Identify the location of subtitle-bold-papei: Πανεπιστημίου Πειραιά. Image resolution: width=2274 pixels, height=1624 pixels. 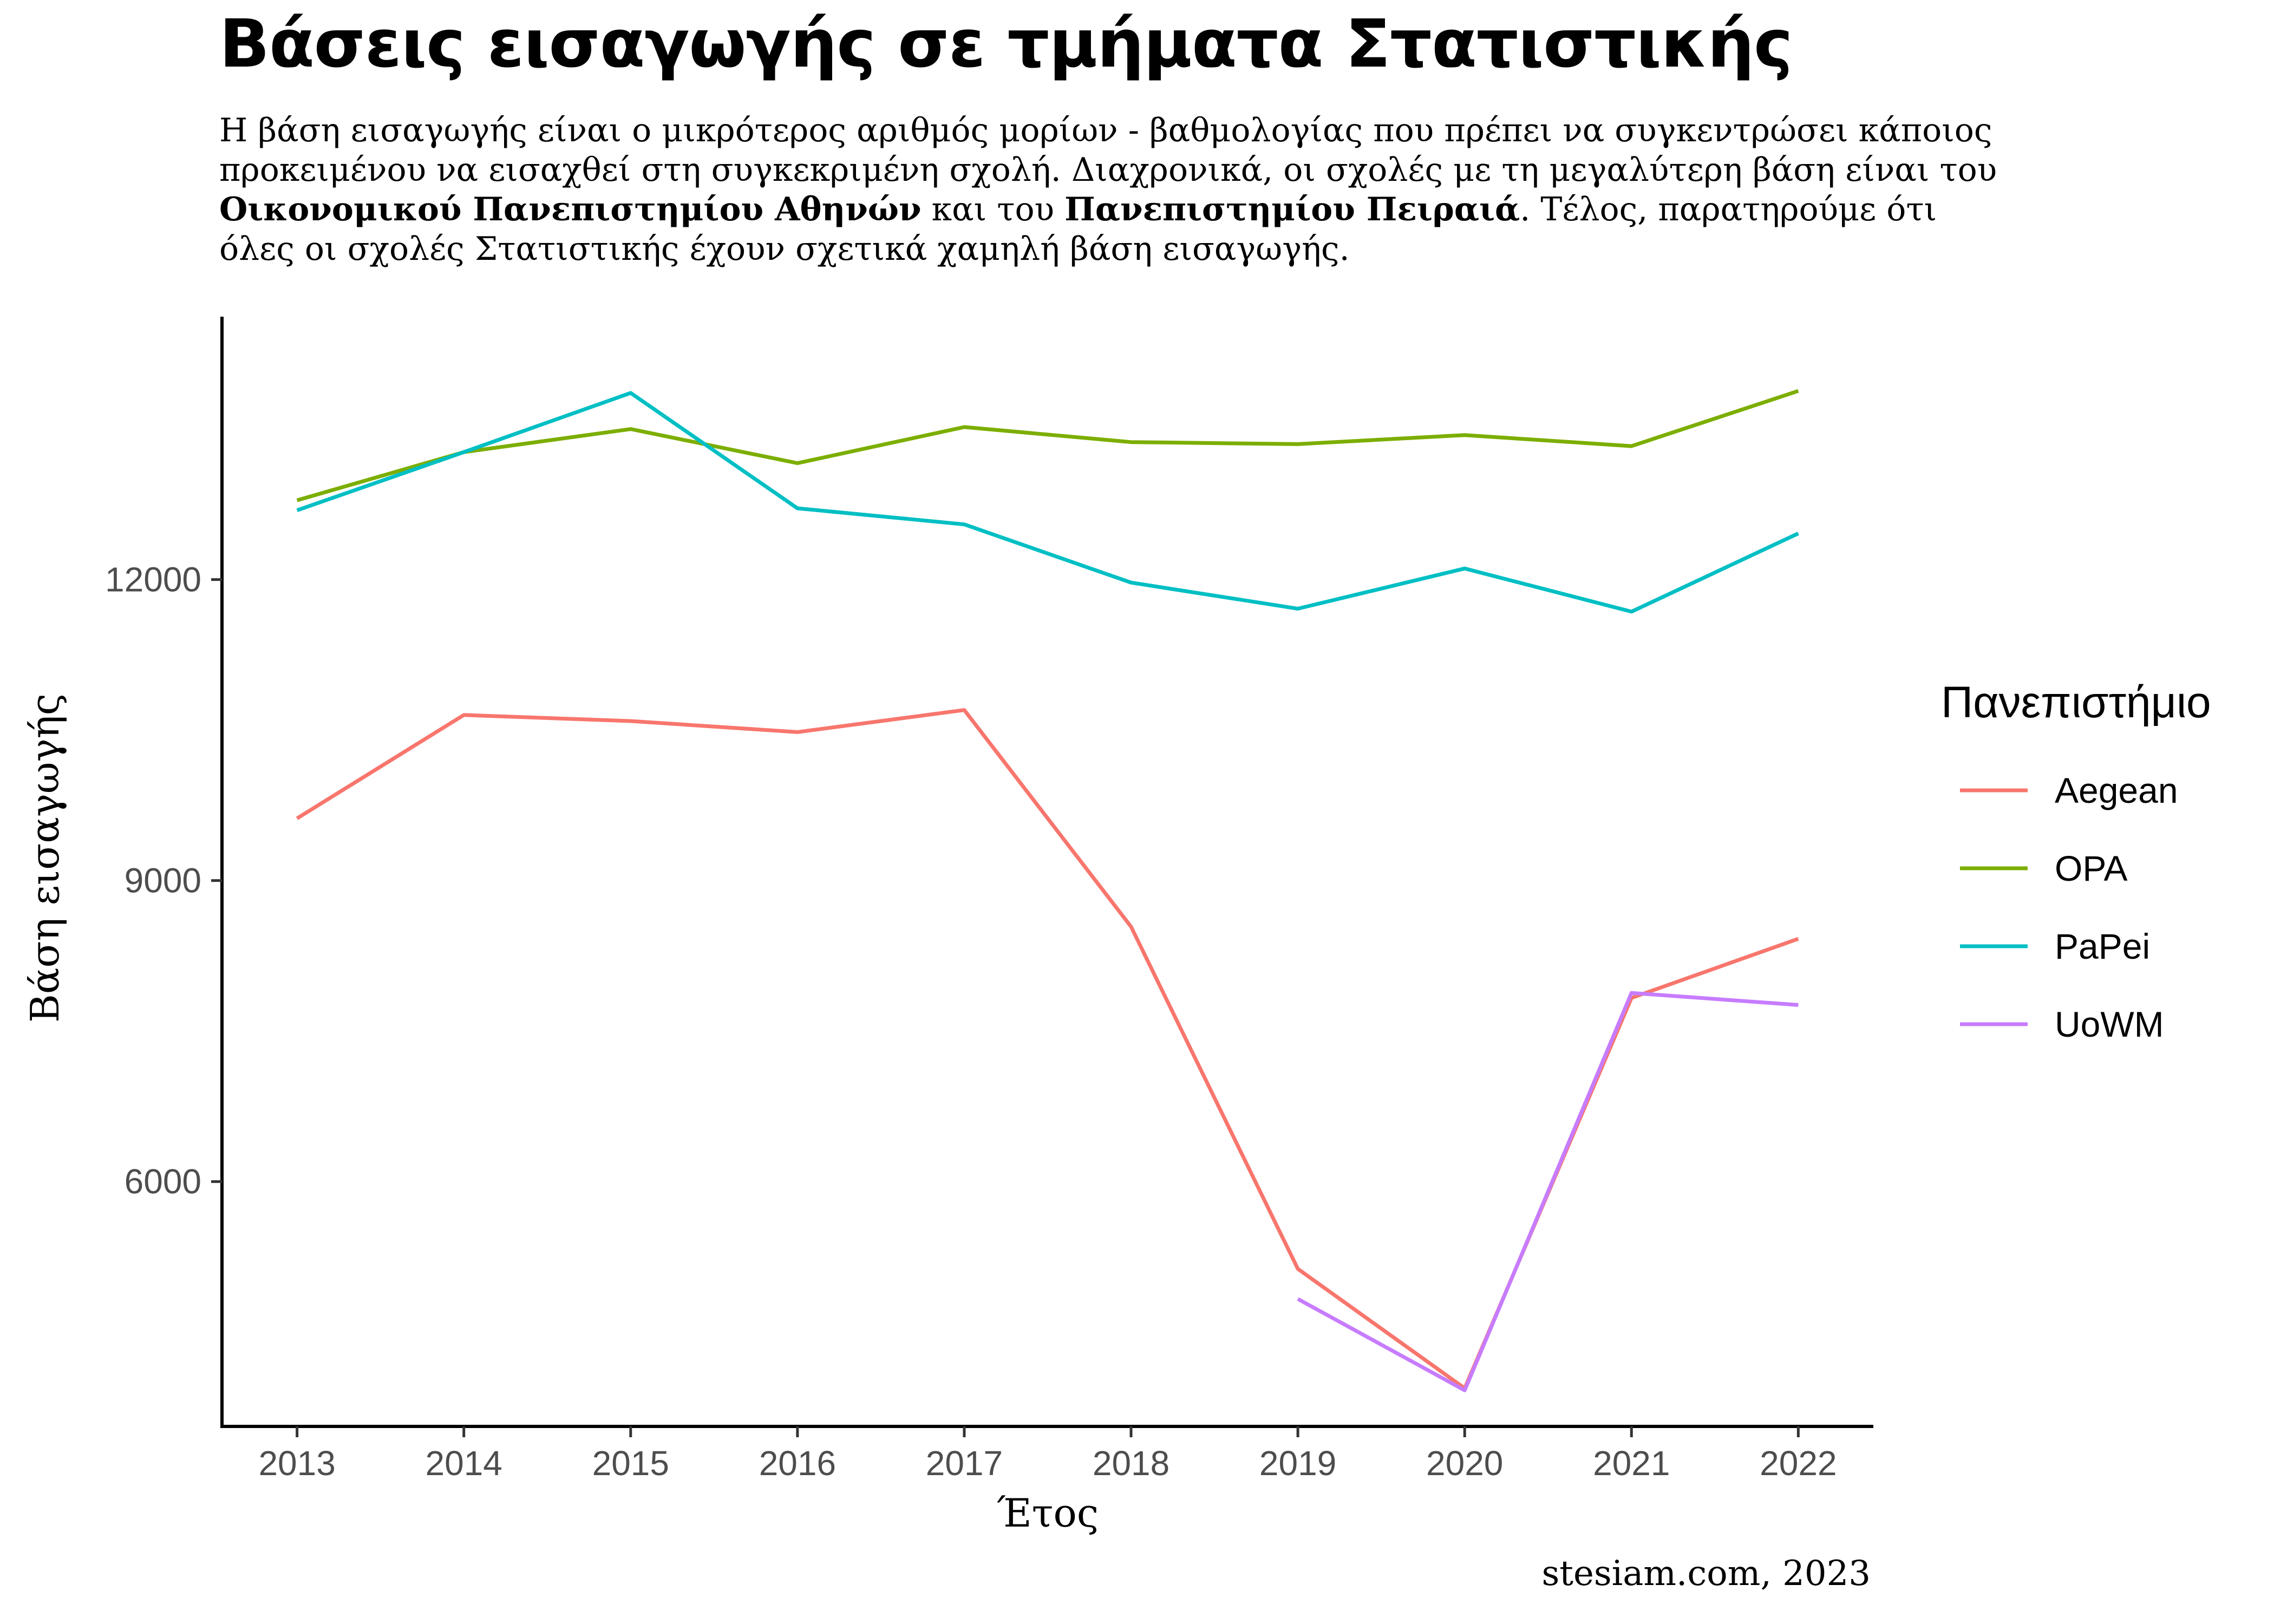
(1292, 209).